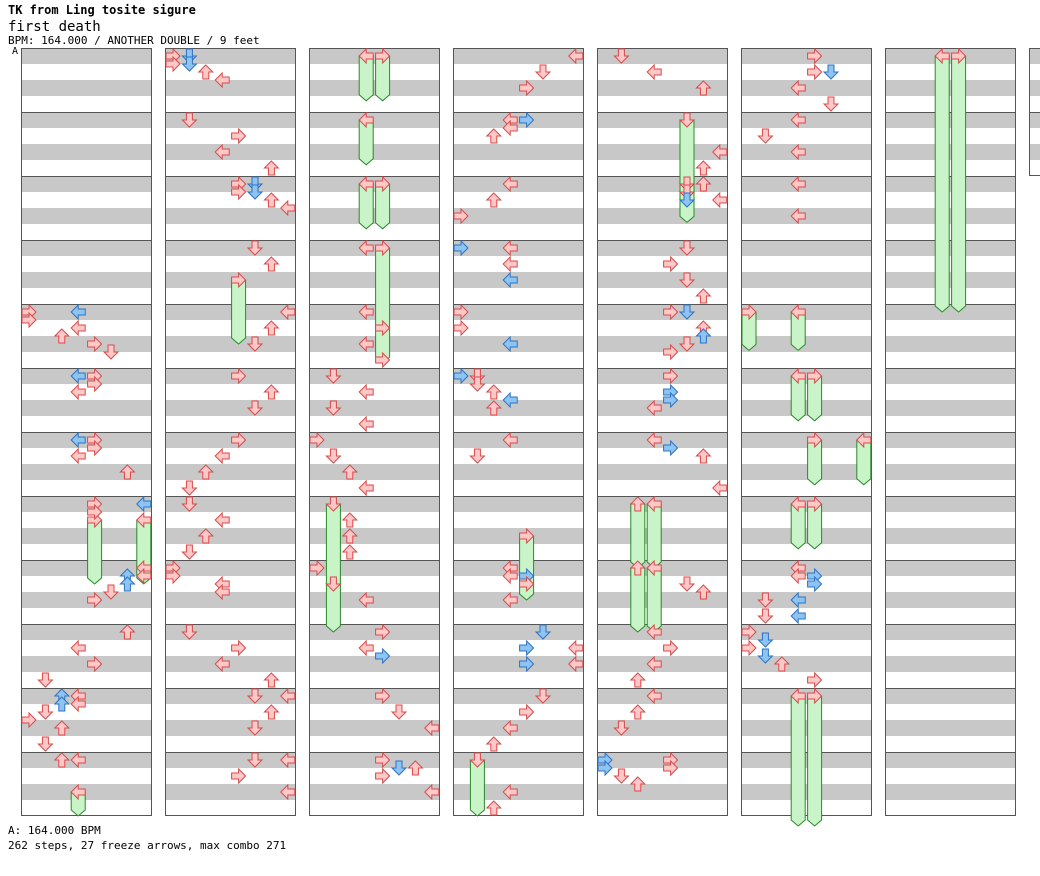 The image size is (1040, 876). Describe the element at coordinates (102, 10) in the screenshot. I see `song-title: TK from Ling tosite sigure` at that location.